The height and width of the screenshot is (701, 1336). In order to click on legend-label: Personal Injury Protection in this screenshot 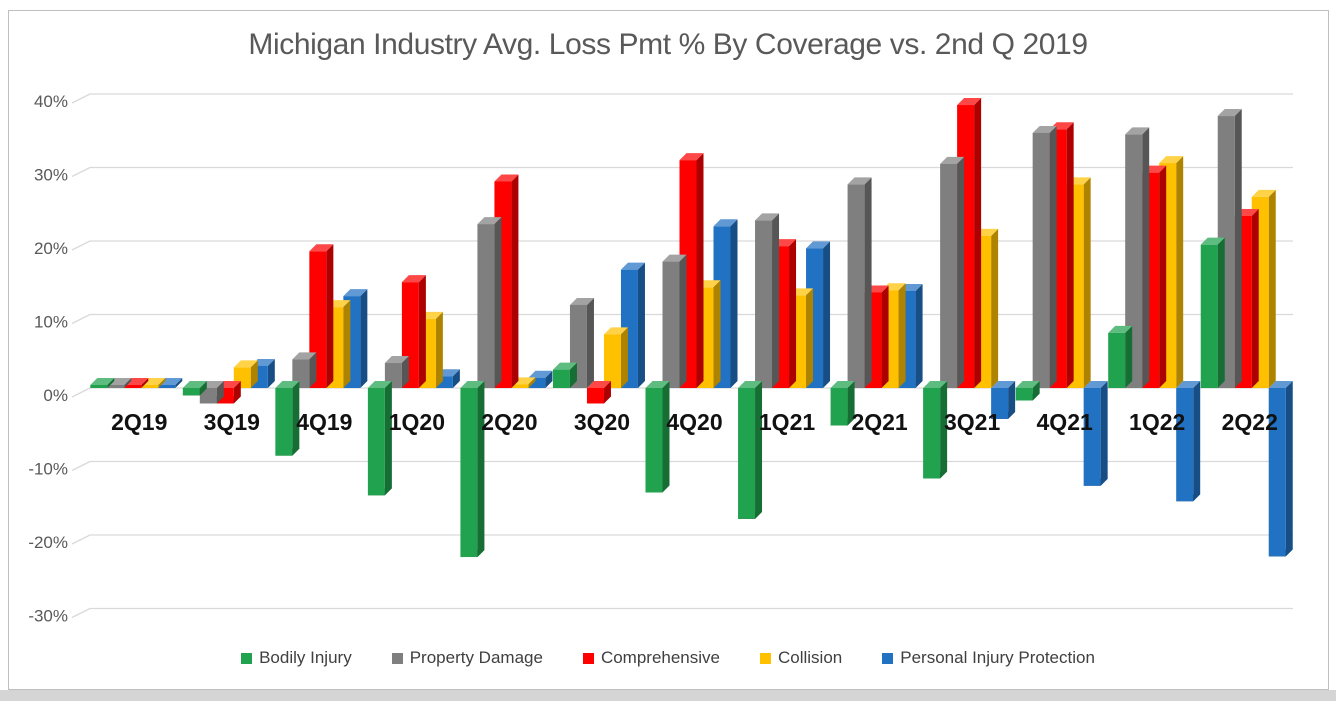, I will do `click(997, 657)`.